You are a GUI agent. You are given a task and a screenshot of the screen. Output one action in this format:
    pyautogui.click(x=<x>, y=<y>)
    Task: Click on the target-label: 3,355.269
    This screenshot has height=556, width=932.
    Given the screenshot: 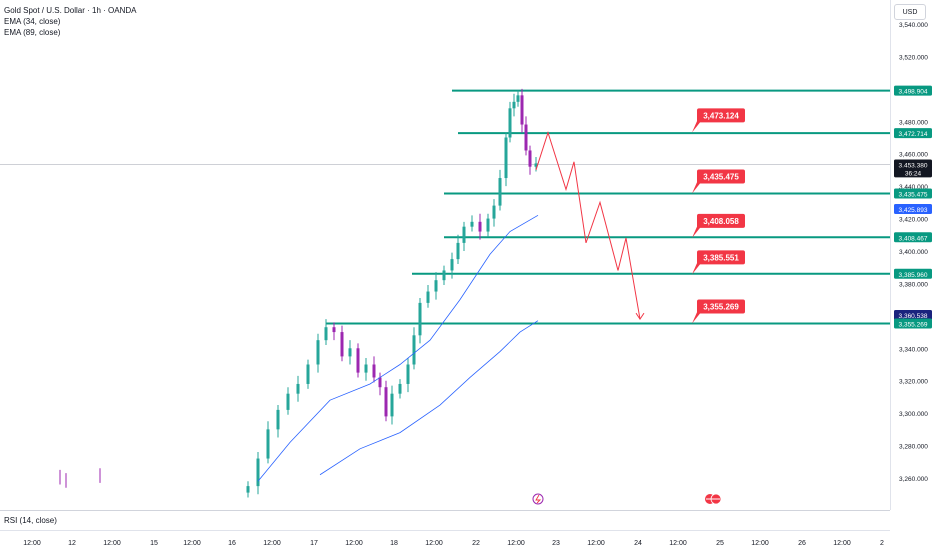 What is the action you would take?
    pyautogui.click(x=718, y=311)
    